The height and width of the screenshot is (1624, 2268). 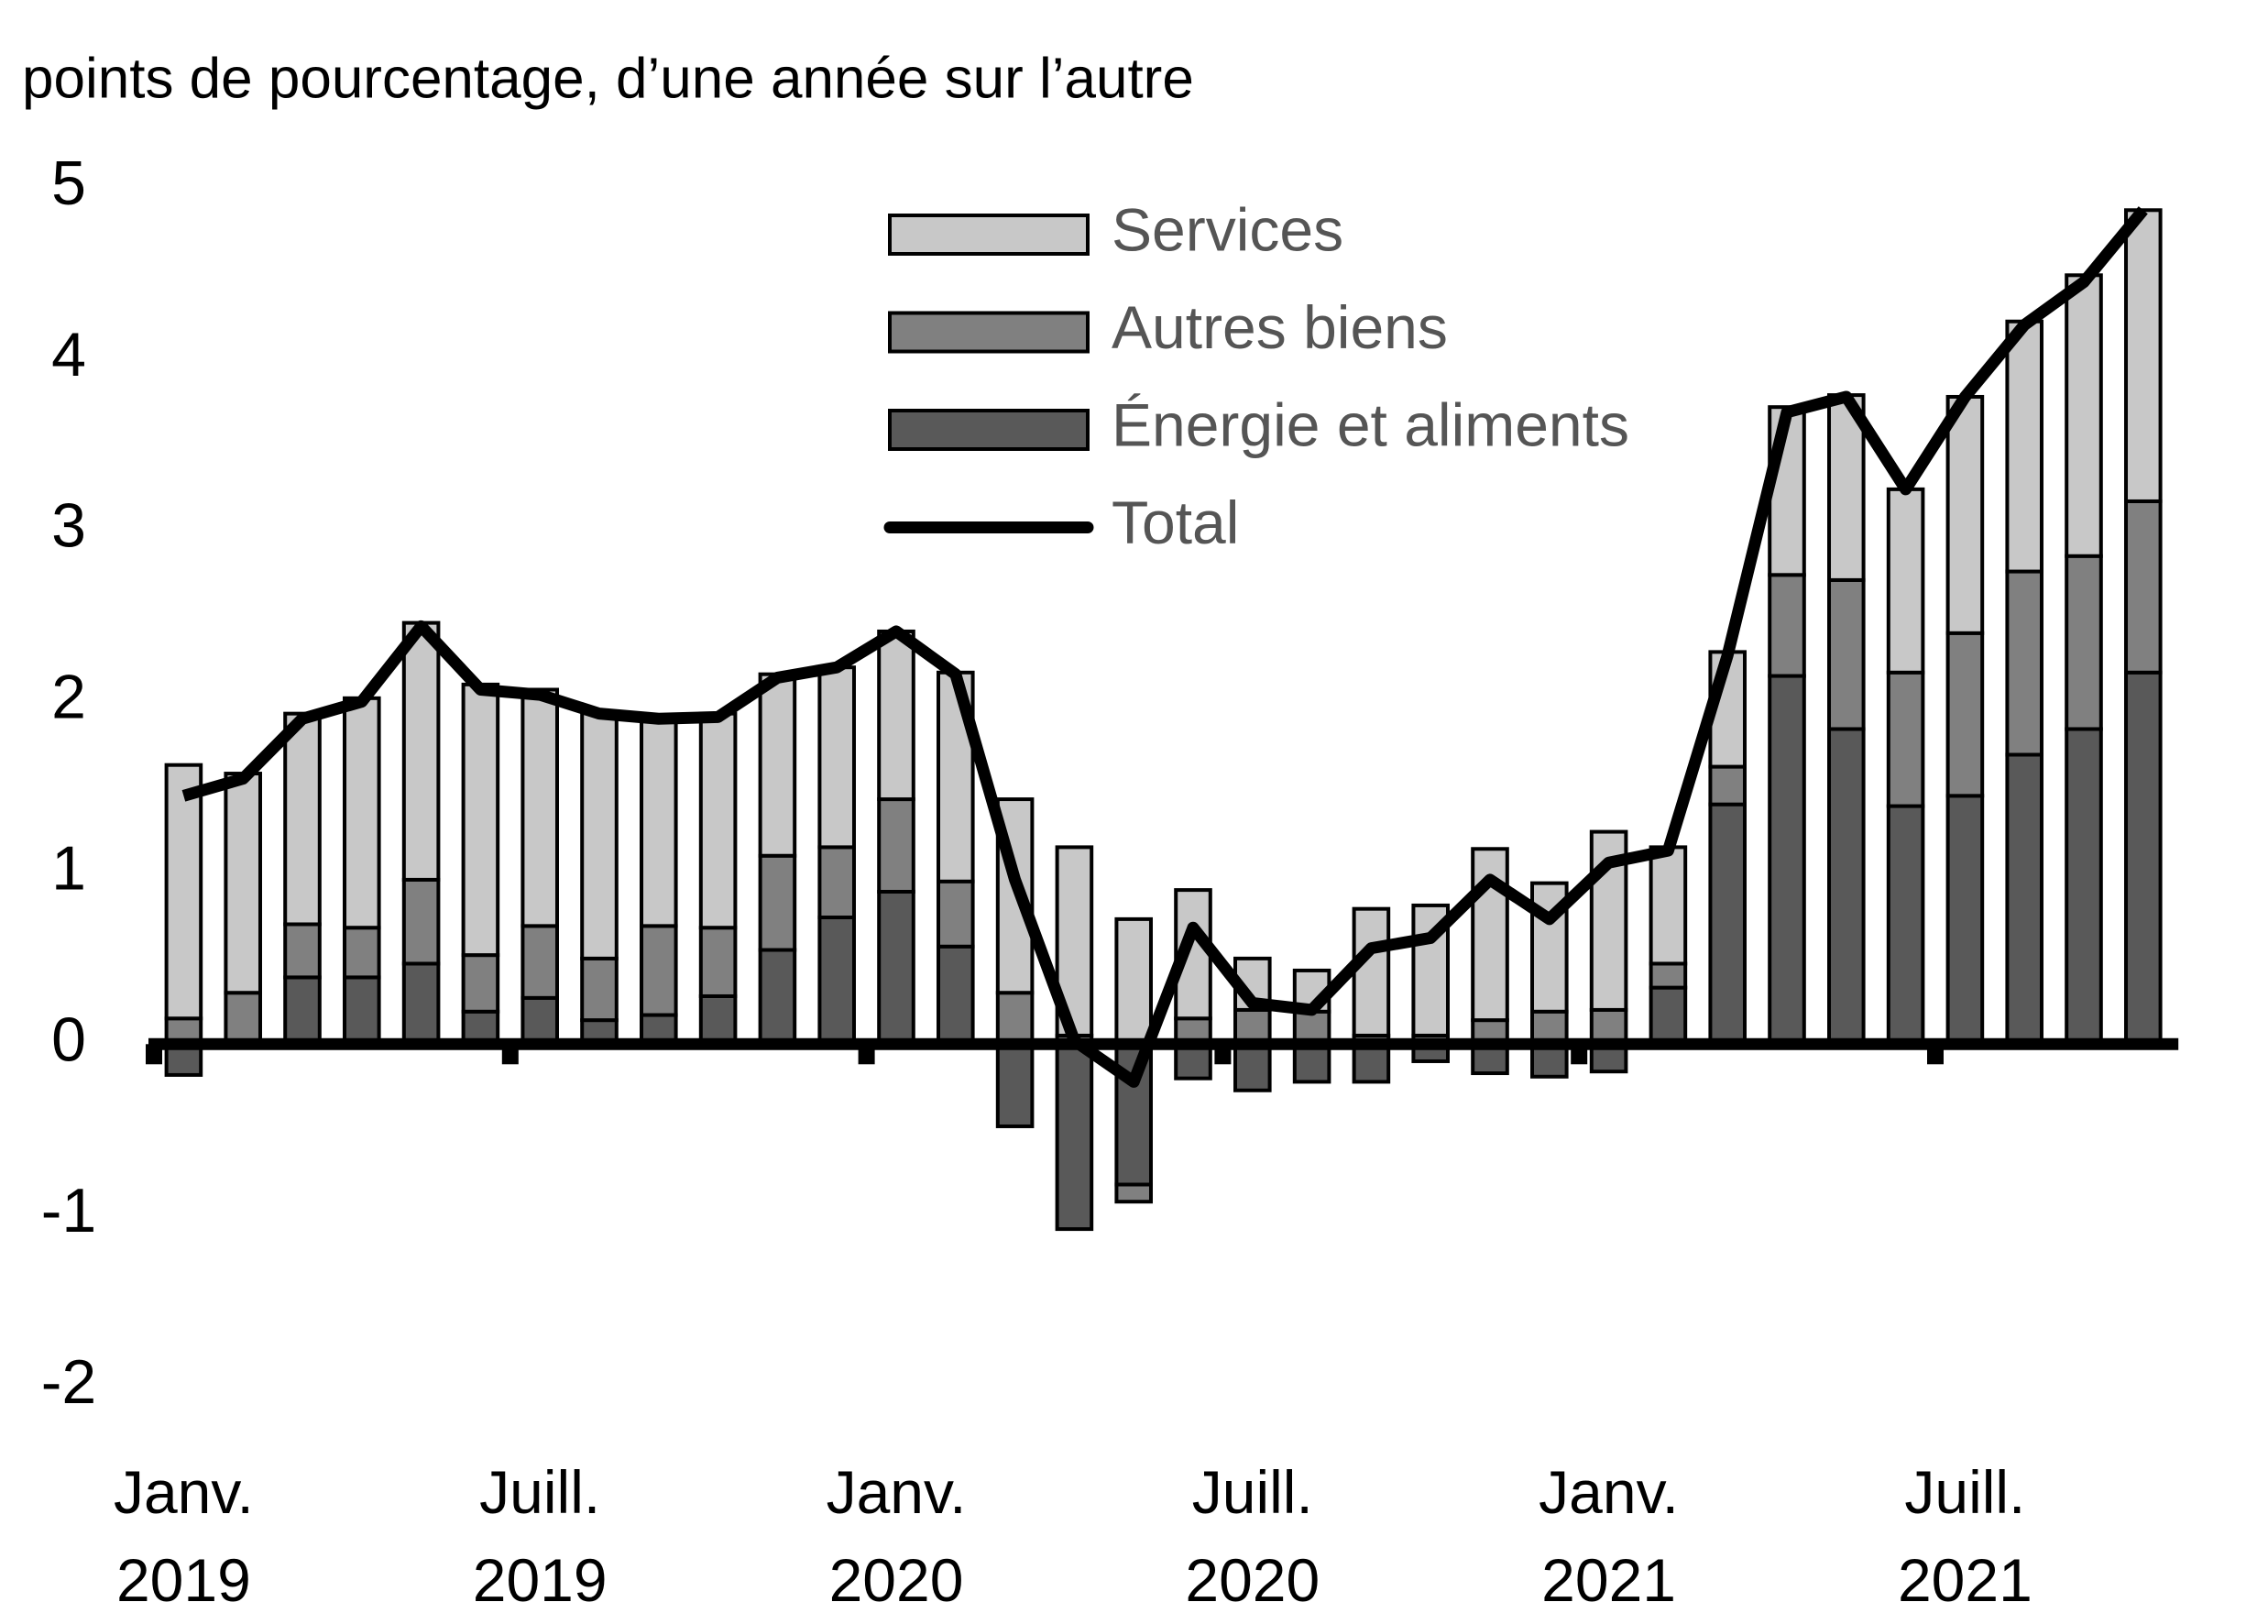 I want to click on legend-label: Services, so click(x=1227, y=229).